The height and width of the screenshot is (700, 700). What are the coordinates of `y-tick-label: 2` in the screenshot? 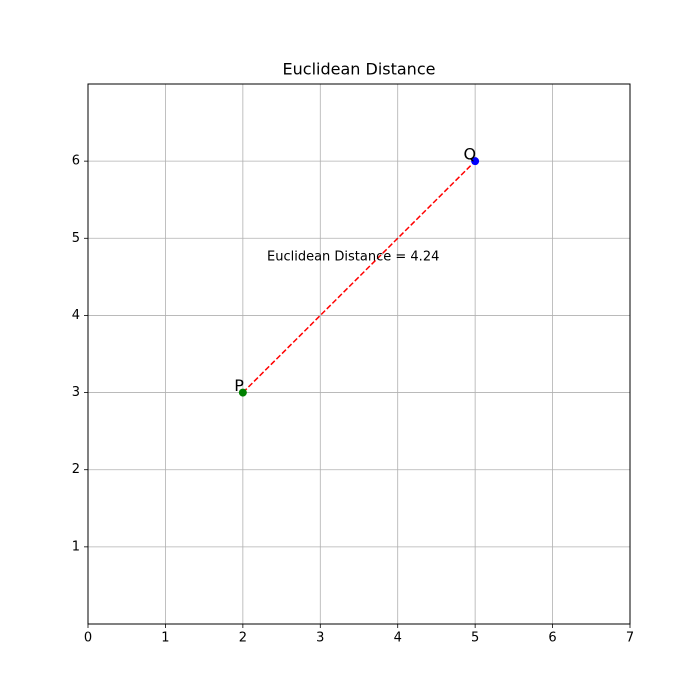 It's located at (76, 469).